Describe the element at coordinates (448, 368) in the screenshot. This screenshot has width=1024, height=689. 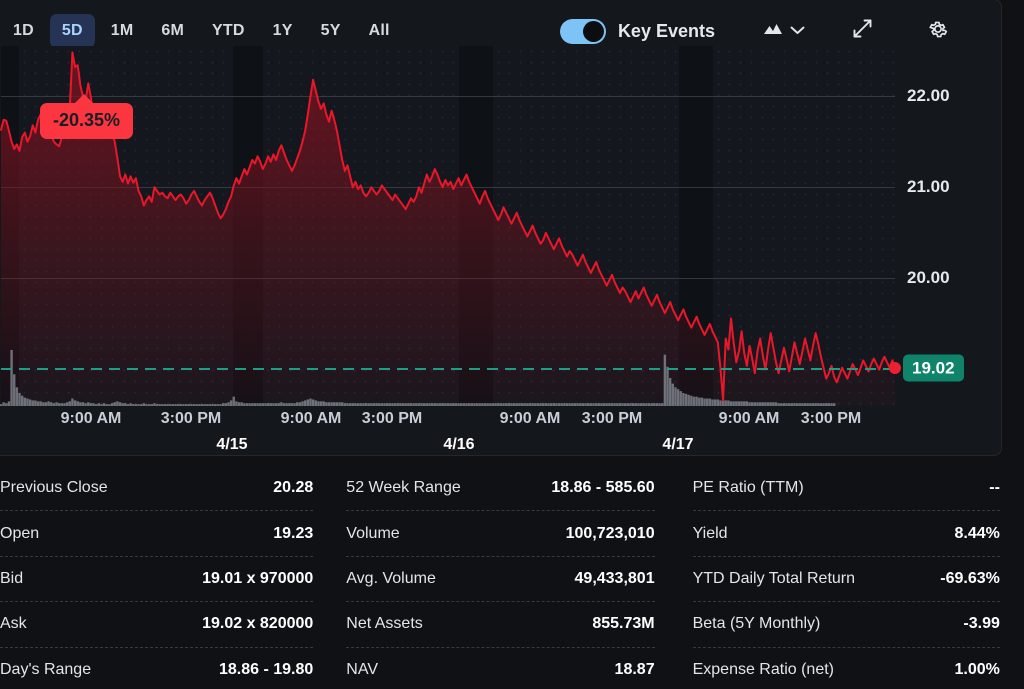
I see `current-price-line` at that location.